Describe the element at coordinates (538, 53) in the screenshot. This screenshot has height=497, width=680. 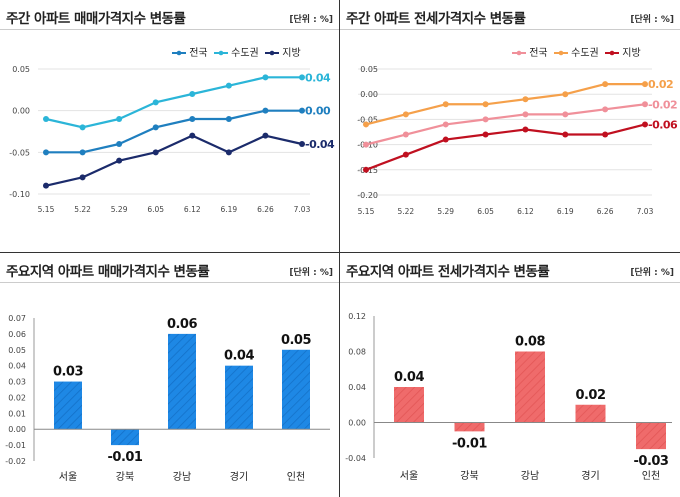
I see `legend-label: 전국` at that location.